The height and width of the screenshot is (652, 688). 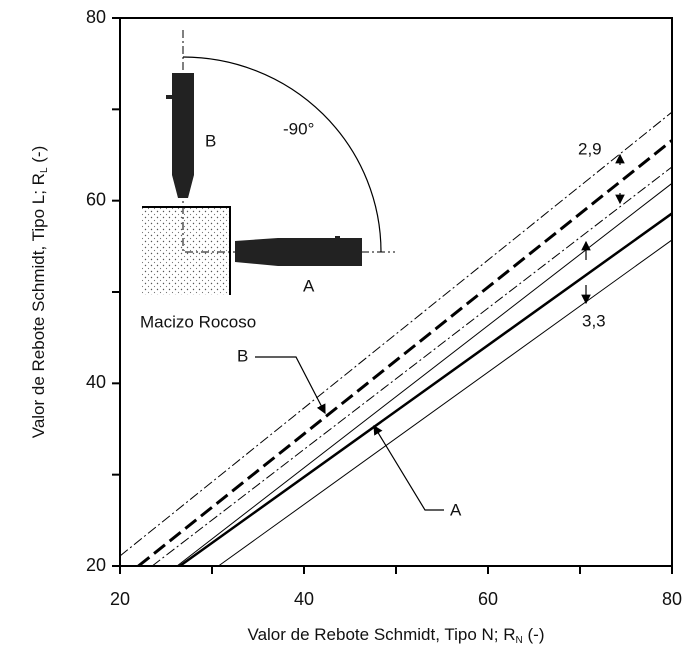 I want to click on x-tick-label: 20, so click(x=120, y=599).